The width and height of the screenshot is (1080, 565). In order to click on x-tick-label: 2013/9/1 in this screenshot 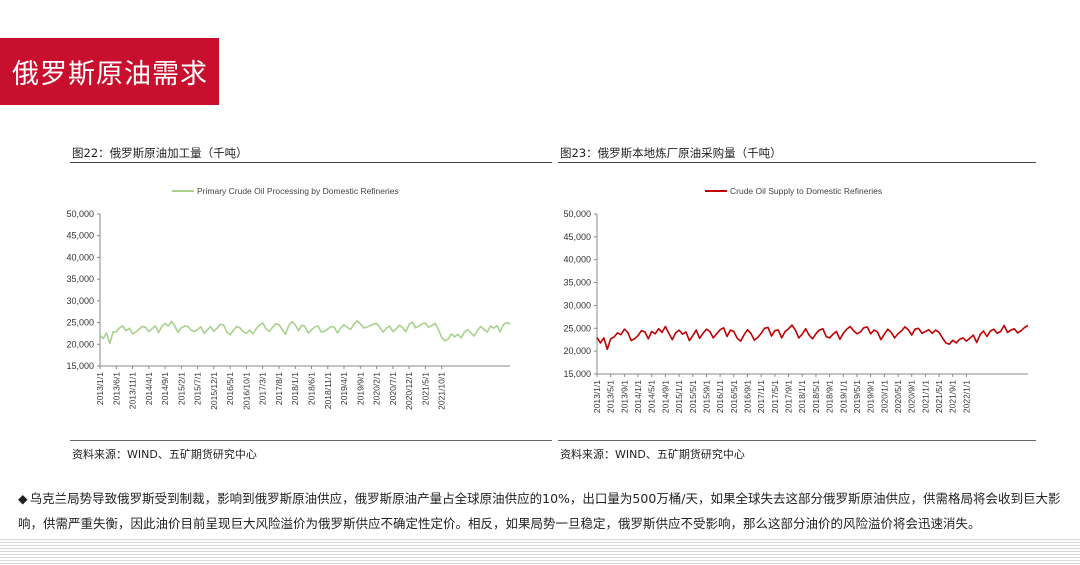, I will do `click(624, 396)`.